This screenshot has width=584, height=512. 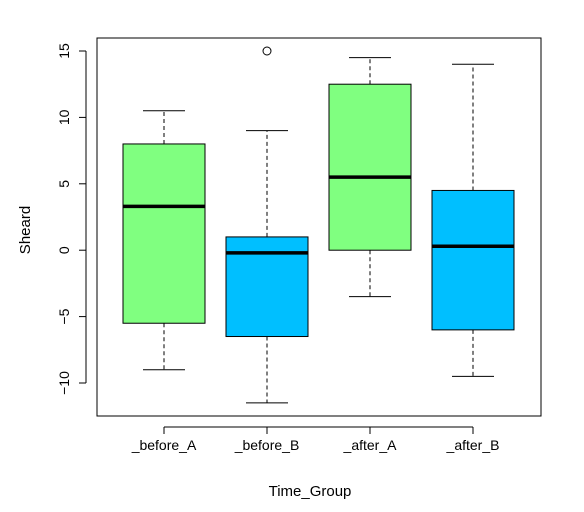 What do you see at coordinates (64, 316) in the screenshot?
I see `y-tick-label: −5` at bounding box center [64, 316].